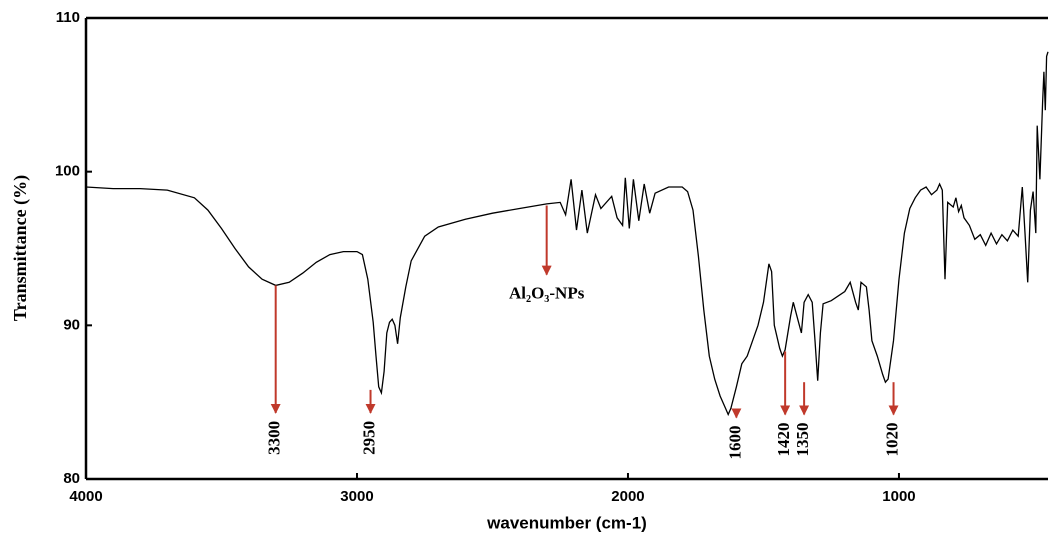  Describe the element at coordinates (356, 496) in the screenshot. I see `x-tick-label: 3000` at that location.